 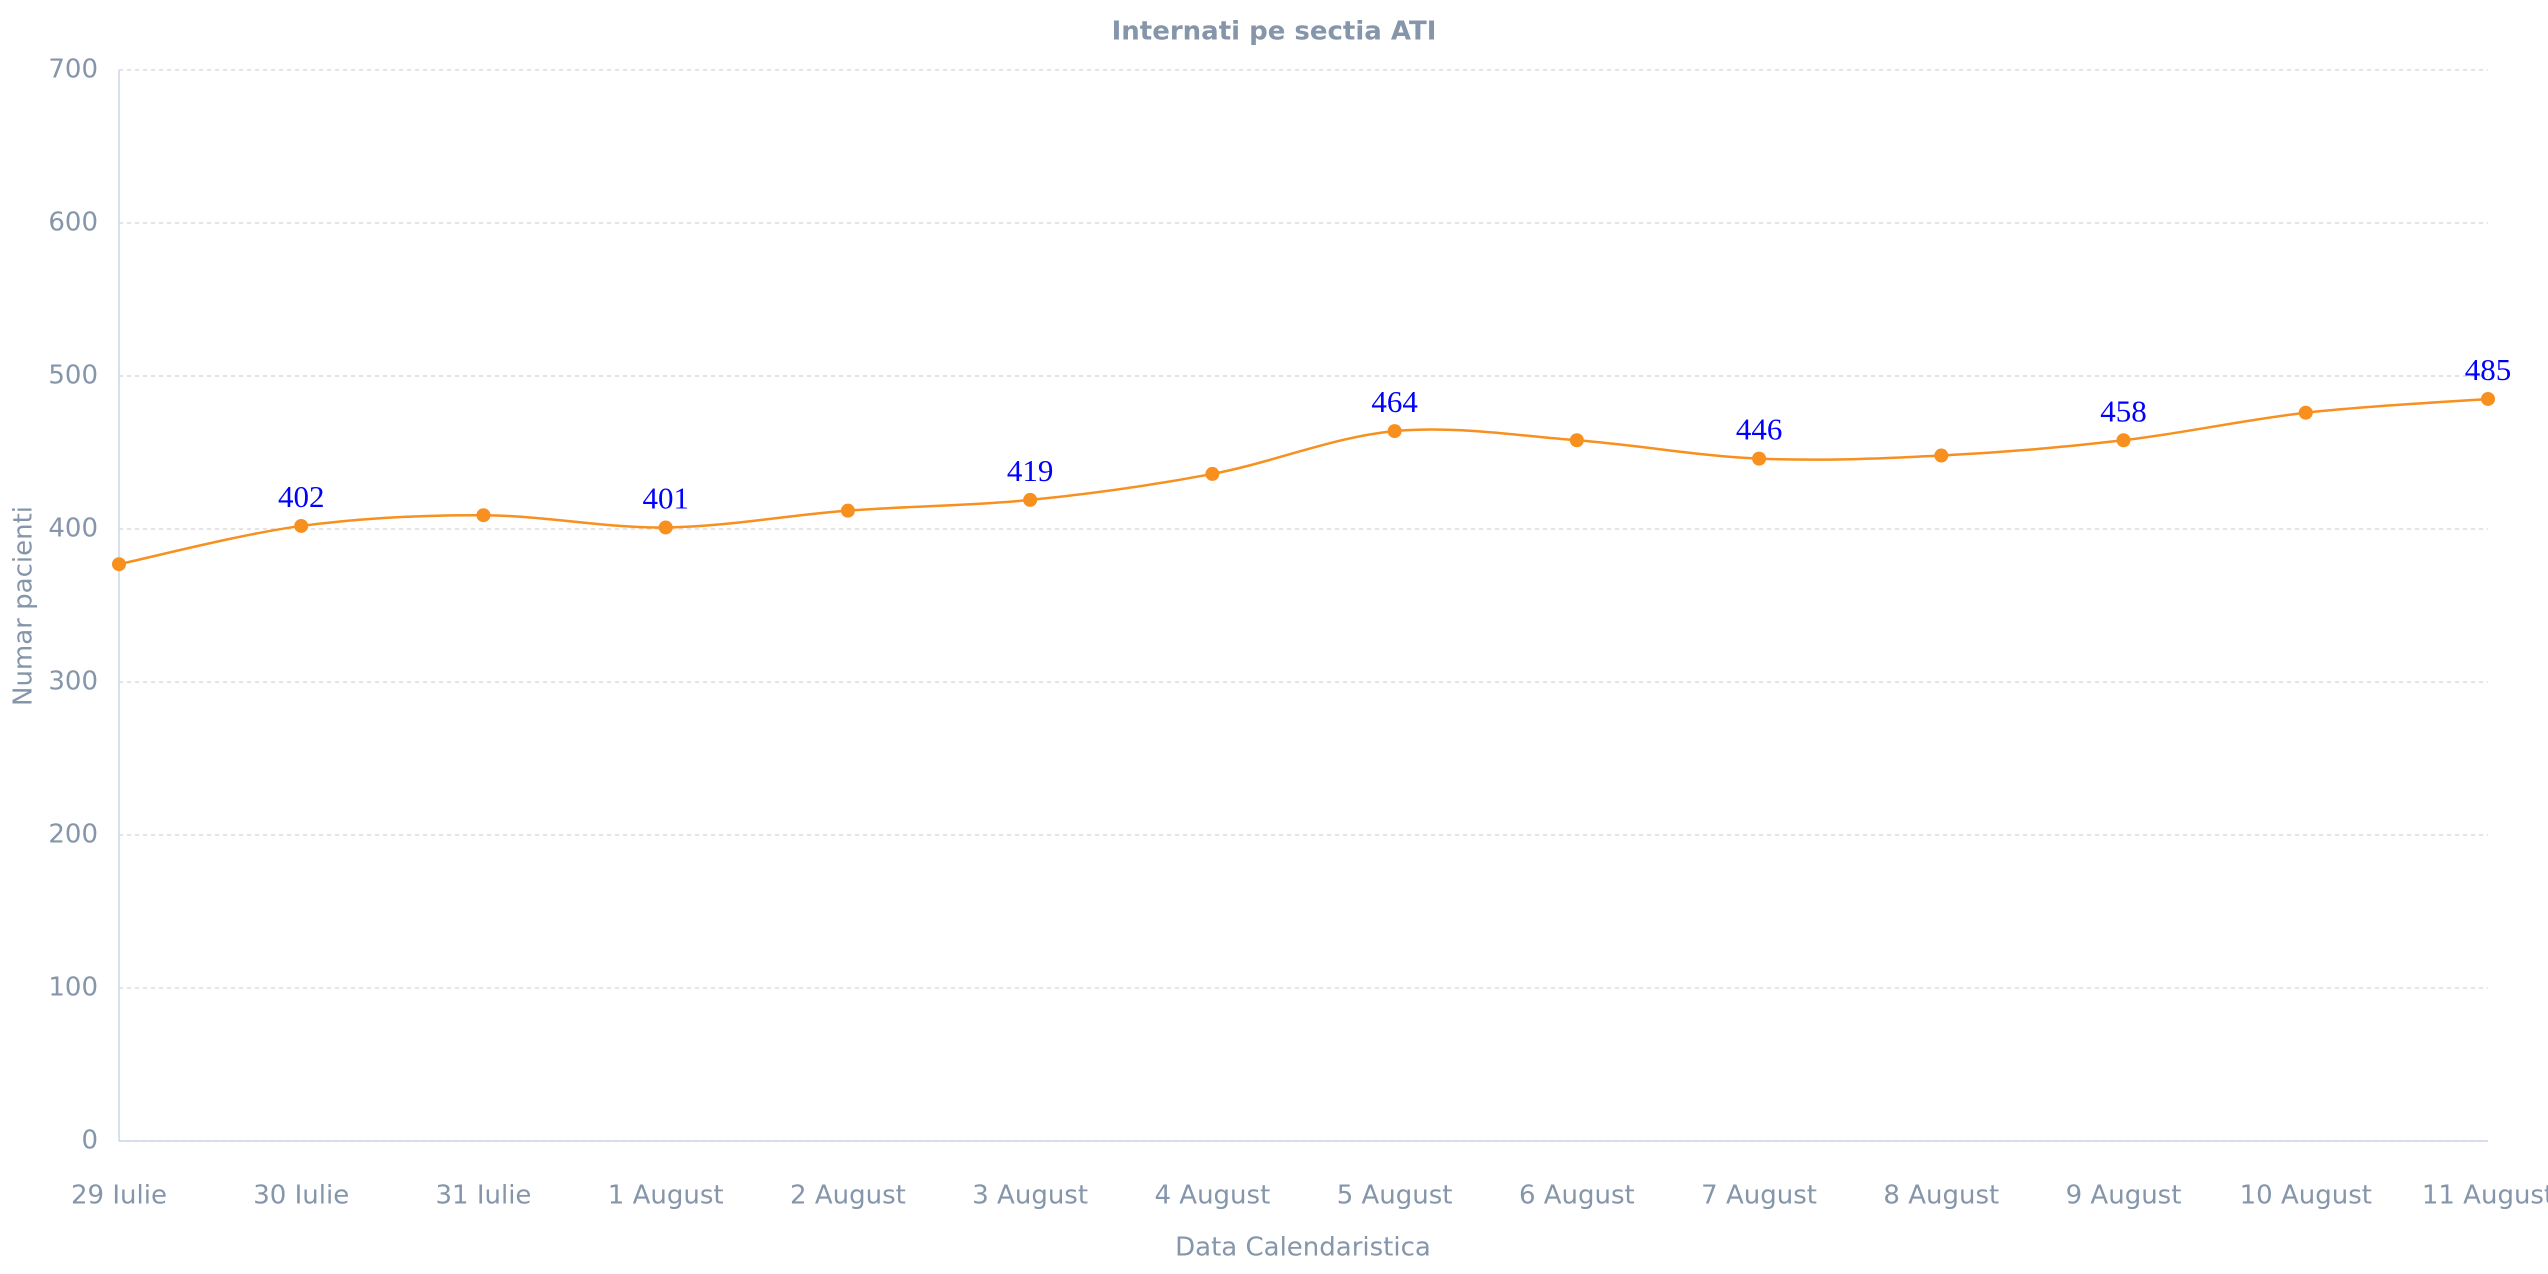 What do you see at coordinates (665, 498) in the screenshot?
I see `value-label: 401` at bounding box center [665, 498].